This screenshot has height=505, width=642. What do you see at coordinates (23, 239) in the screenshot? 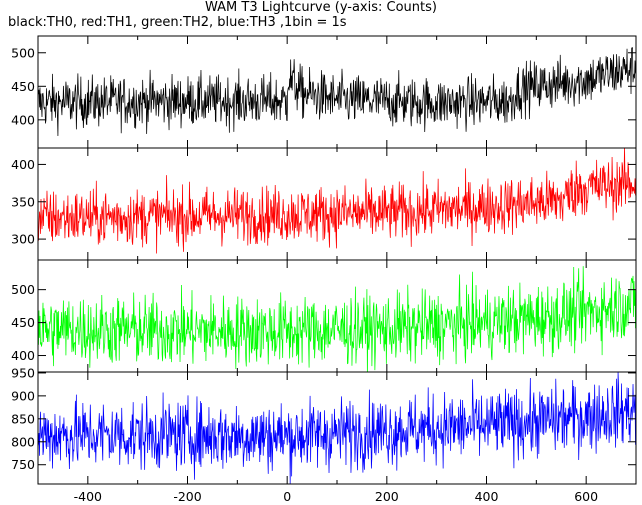
I see `y-tick-label: 300` at bounding box center [23, 239].